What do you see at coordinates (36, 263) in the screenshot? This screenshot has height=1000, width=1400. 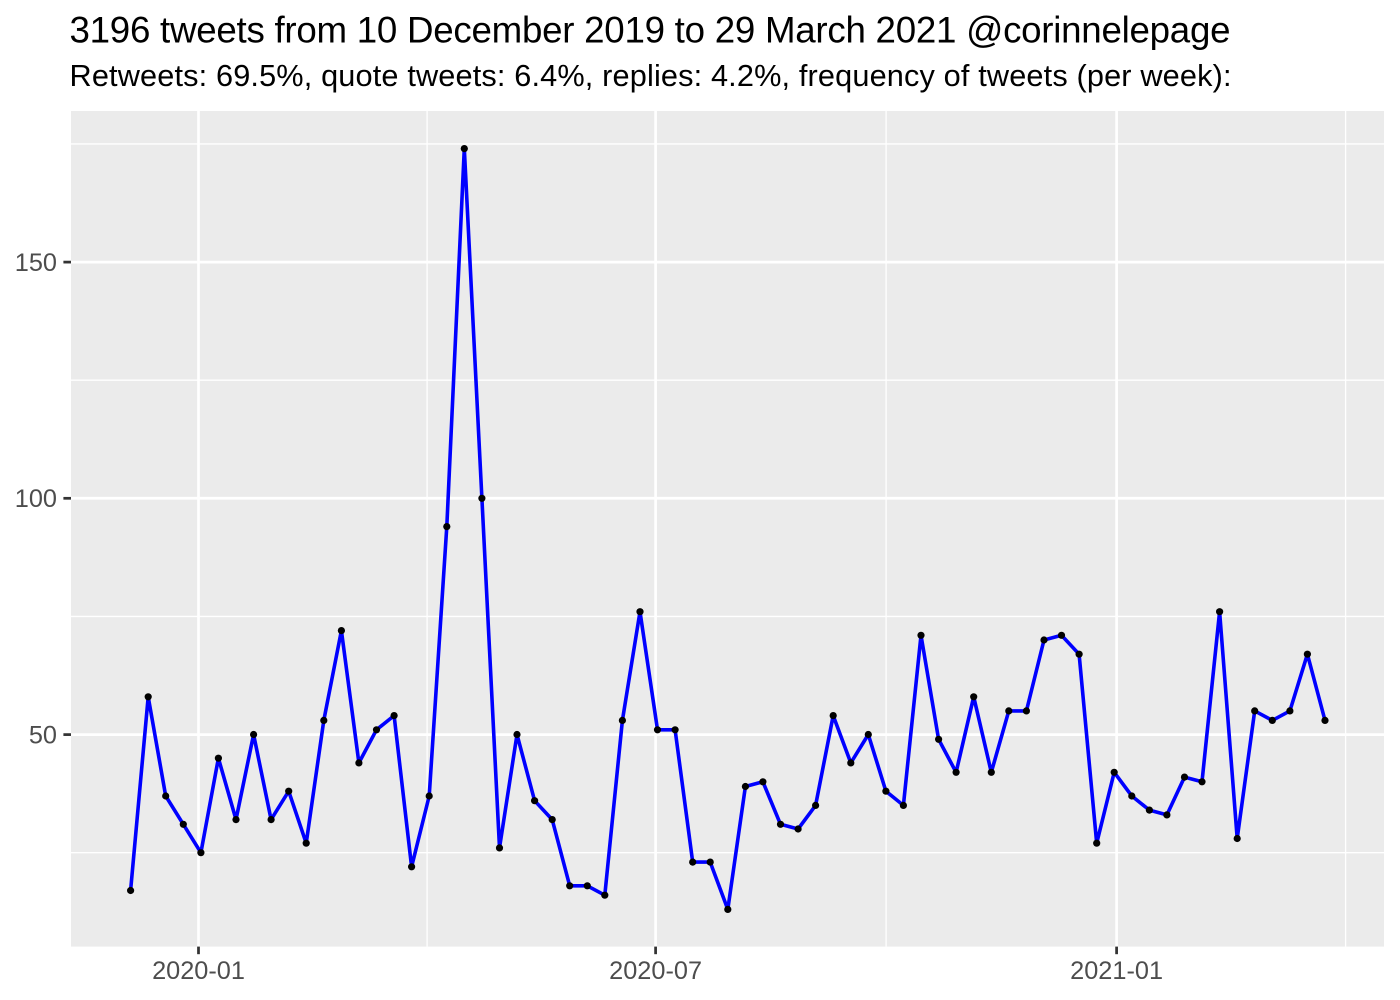 I see `svg-text: 150` at bounding box center [36, 263].